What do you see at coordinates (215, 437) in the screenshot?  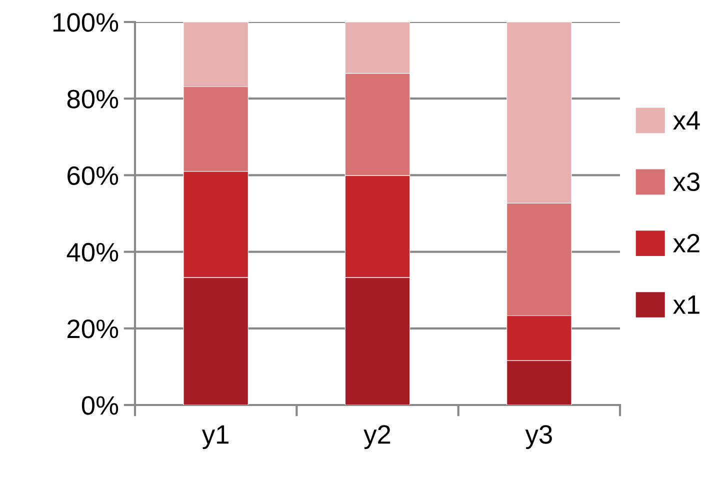 I see `x-tick-label: y1` at bounding box center [215, 437].